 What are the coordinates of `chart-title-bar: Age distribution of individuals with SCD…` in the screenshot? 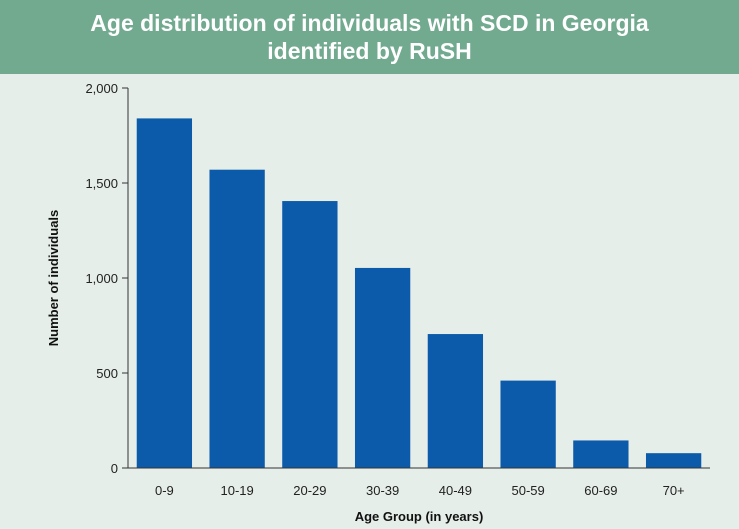 It's located at (369, 37).